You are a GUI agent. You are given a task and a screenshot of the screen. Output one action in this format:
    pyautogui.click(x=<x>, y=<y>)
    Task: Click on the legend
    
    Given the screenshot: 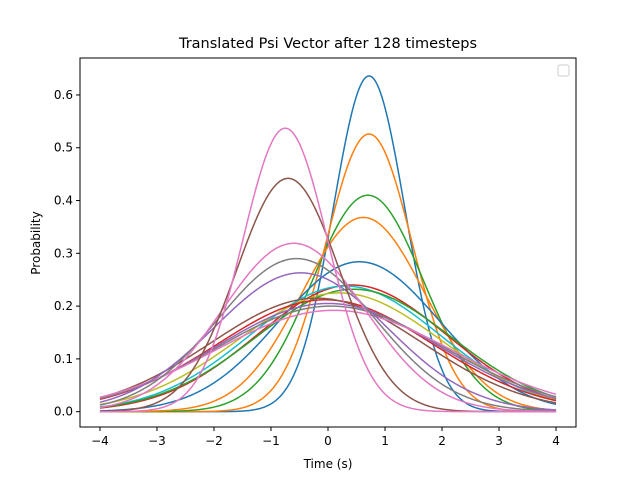 What is the action you would take?
    pyautogui.click(x=563, y=70)
    